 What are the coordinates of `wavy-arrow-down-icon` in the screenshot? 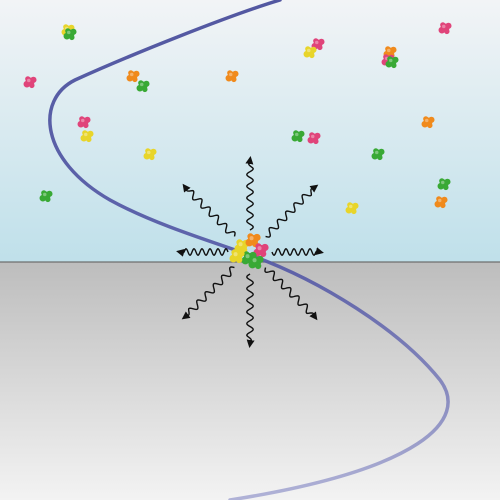 It's located at (250, 310).